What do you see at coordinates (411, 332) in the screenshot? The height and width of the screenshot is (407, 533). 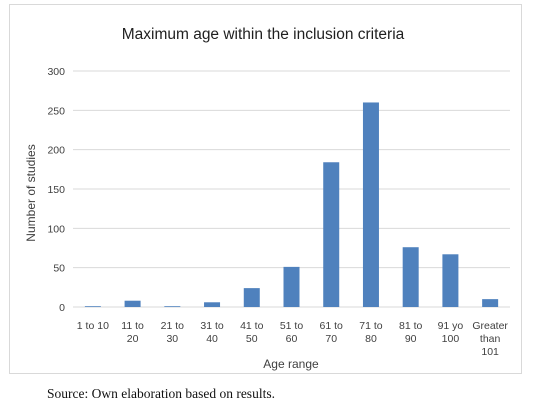 I see `x-tick-label: 81 to 90` at bounding box center [411, 332].